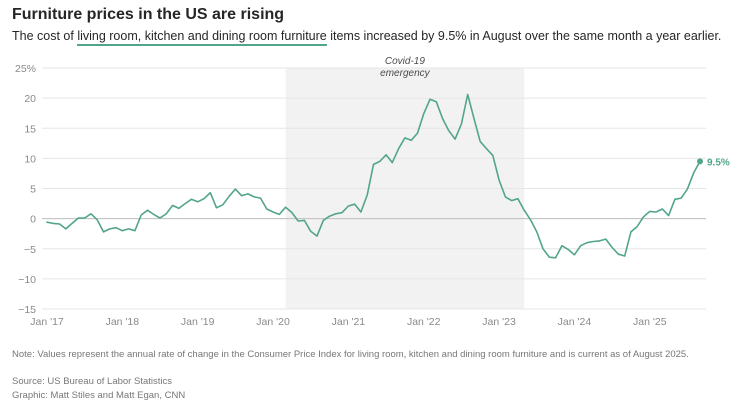  What do you see at coordinates (123, 322) in the screenshot?
I see `x-tick-label: Jan '18` at bounding box center [123, 322].